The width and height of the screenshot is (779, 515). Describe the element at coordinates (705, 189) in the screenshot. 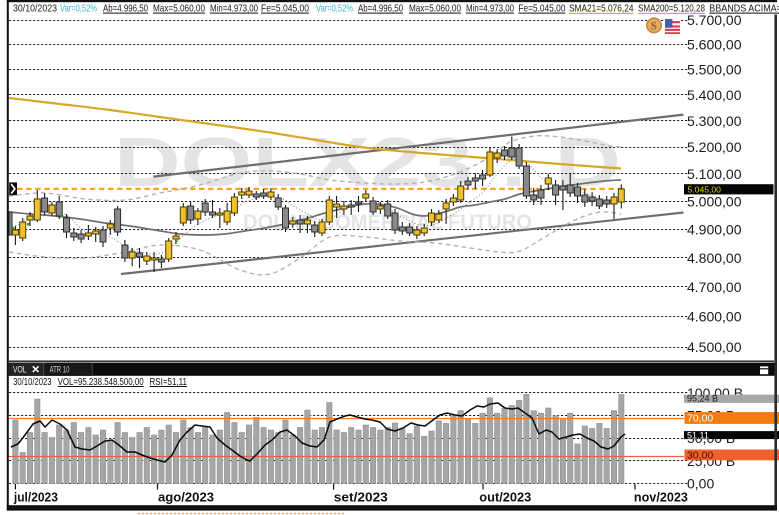

I see `svg-text: 5.045,00` at that location.